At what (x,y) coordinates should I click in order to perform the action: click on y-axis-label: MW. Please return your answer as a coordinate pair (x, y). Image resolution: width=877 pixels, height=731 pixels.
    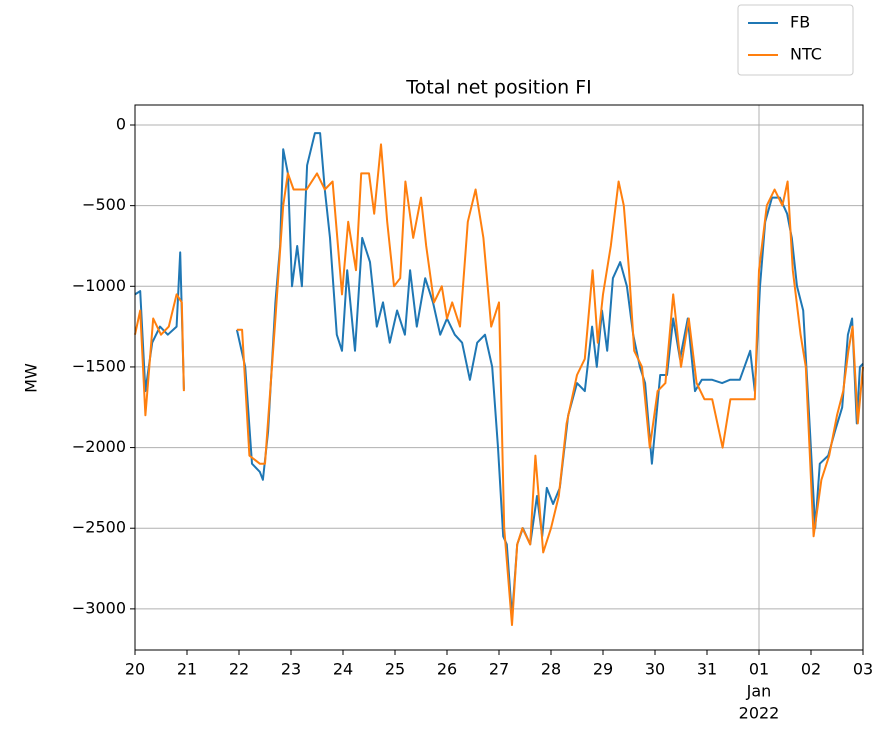
    Looking at the image, I should click on (31, 378).